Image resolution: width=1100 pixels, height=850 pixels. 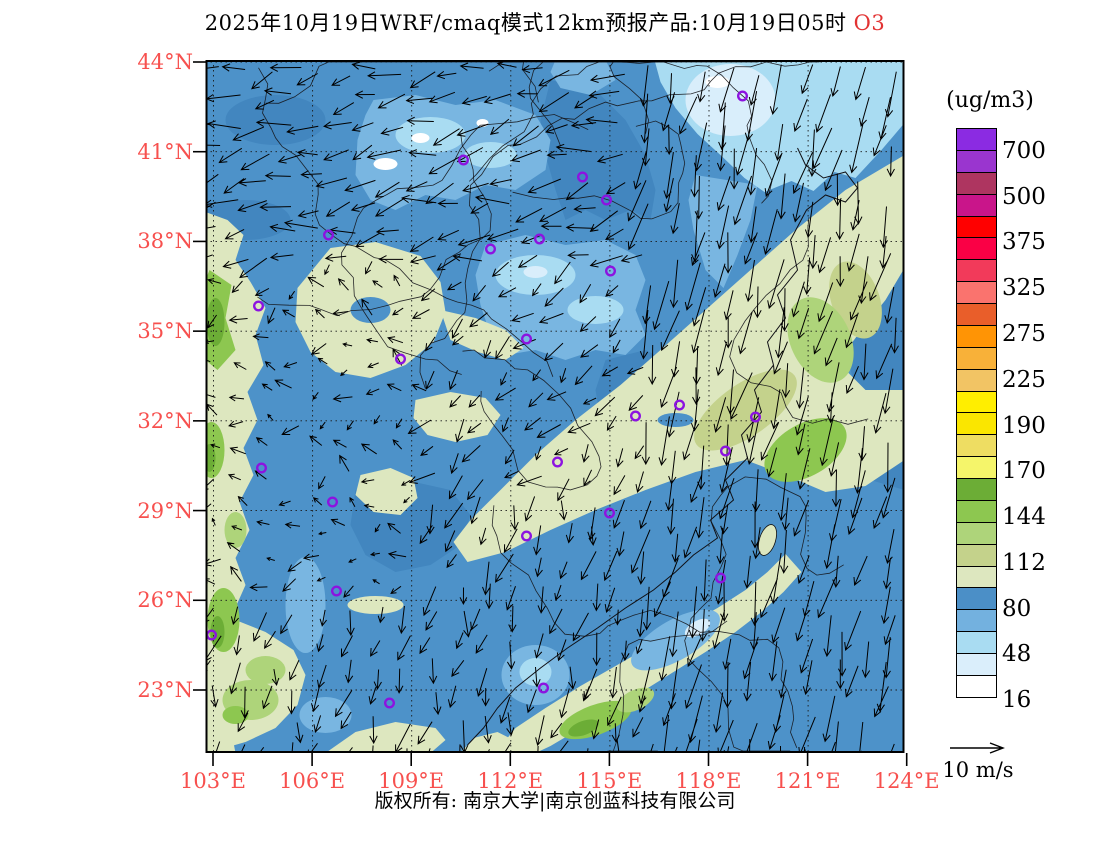 What do you see at coordinates (165, 241) in the screenshot?
I see `lat-tick-label: 38°N` at bounding box center [165, 241].